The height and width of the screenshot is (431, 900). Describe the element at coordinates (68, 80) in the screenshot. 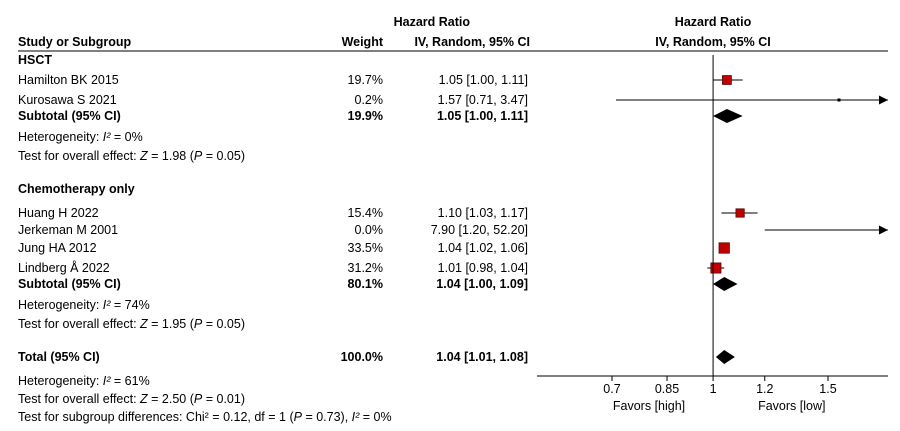

I see `study-label: Hamilton BK 2015` at that location.